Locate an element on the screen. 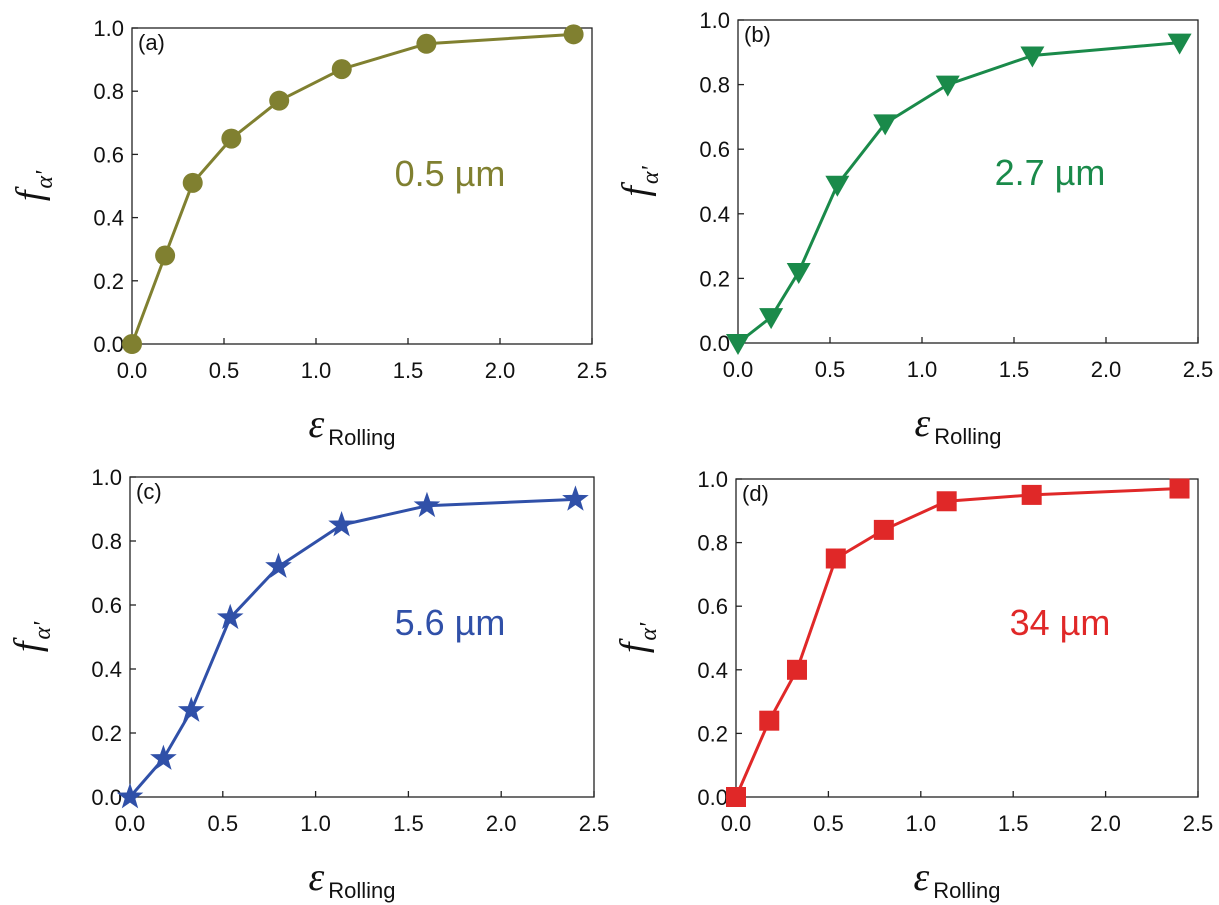  size-annotation: 5.6 µm is located at coordinates (450, 622).